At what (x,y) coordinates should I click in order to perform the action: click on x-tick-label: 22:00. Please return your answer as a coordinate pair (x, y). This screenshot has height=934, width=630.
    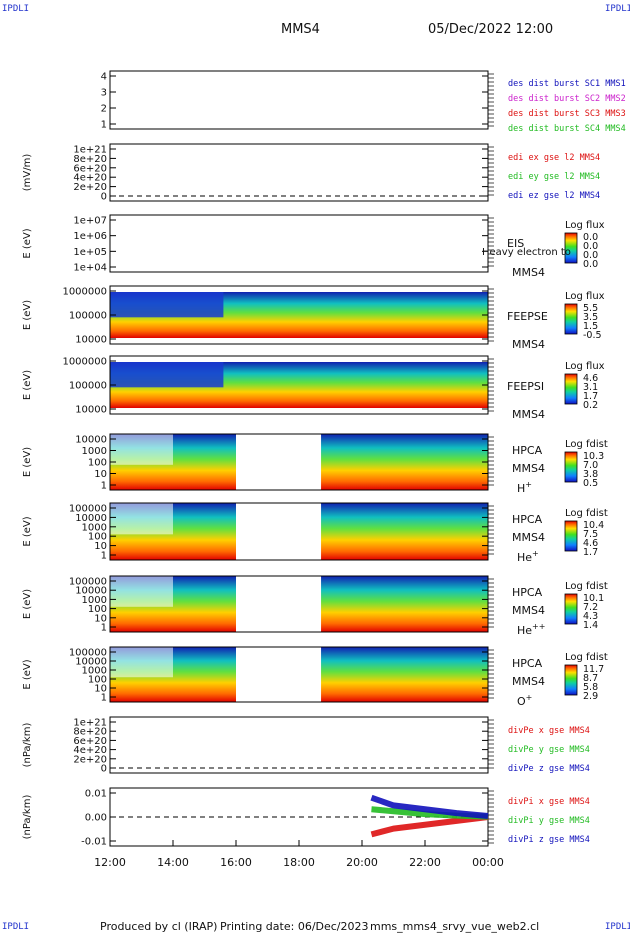
    Looking at the image, I should click on (425, 862).